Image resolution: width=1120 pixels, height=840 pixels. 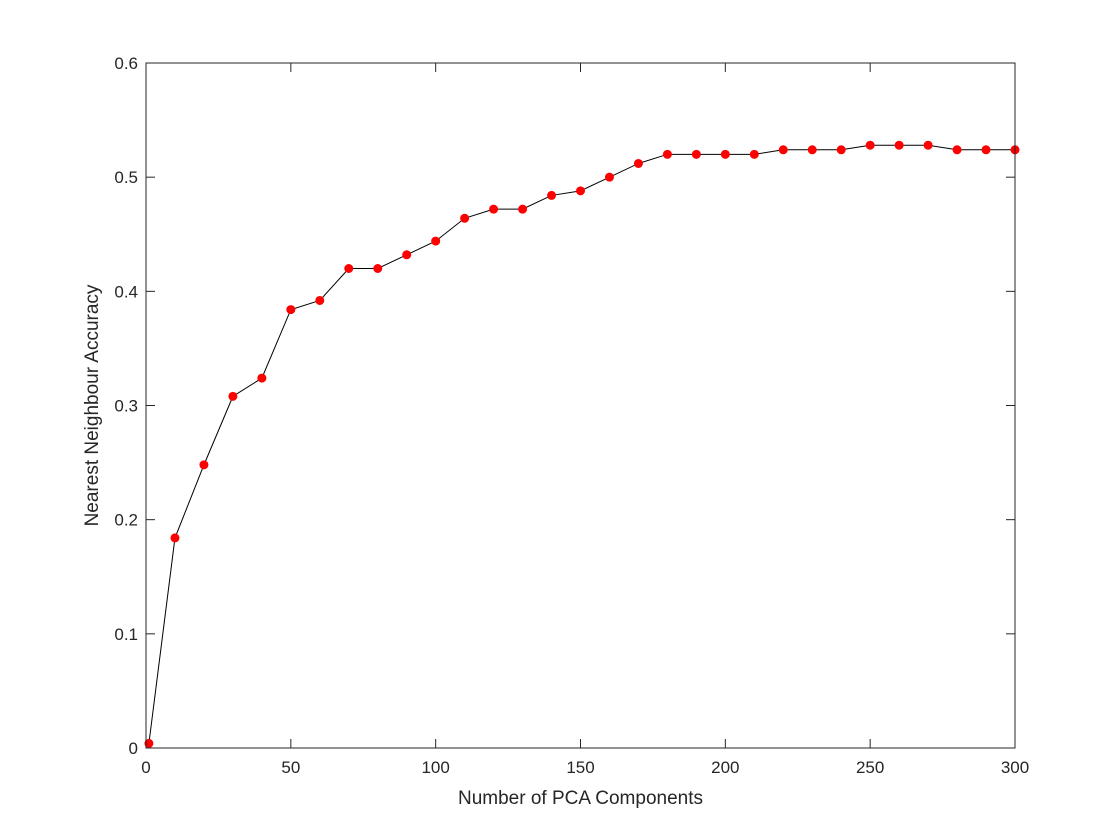 What do you see at coordinates (580, 798) in the screenshot?
I see `x-axis-label: Number of PCA Components` at bounding box center [580, 798].